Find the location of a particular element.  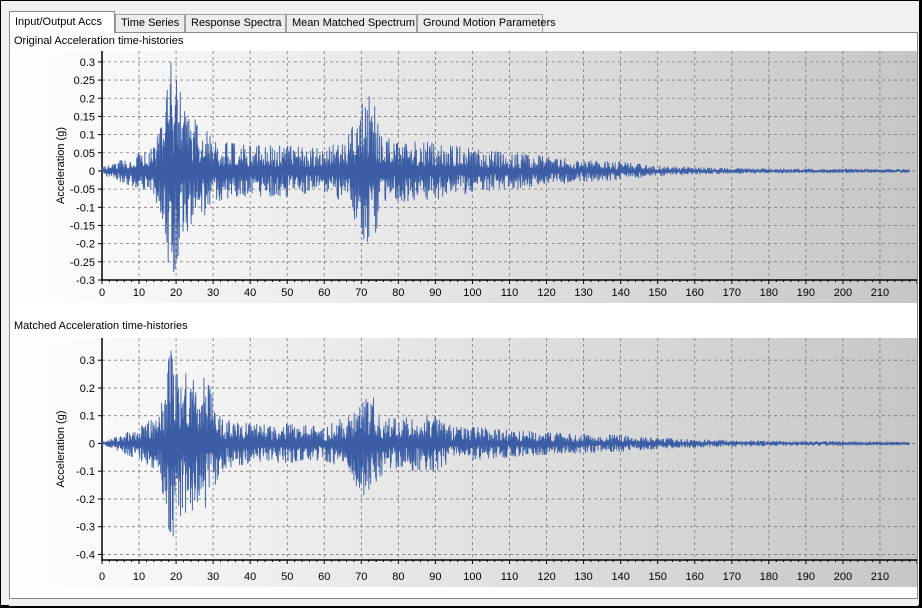

y-tick-label: 0.25 is located at coordinates (84, 81).